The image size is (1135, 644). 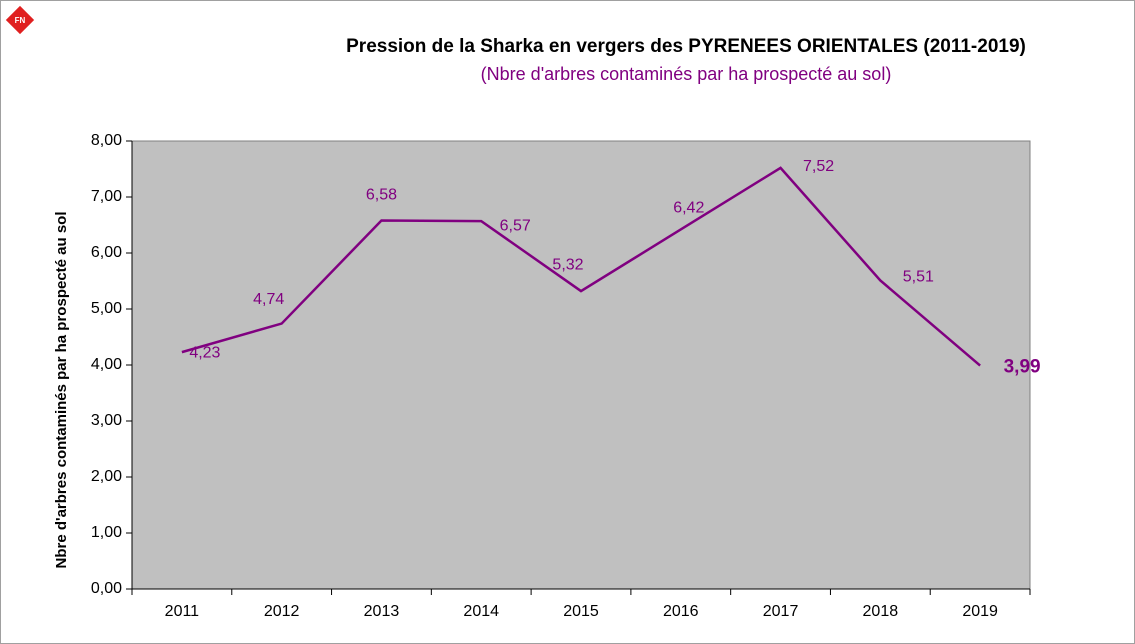 I want to click on y-tick-label: 5,00, so click(x=106, y=308).